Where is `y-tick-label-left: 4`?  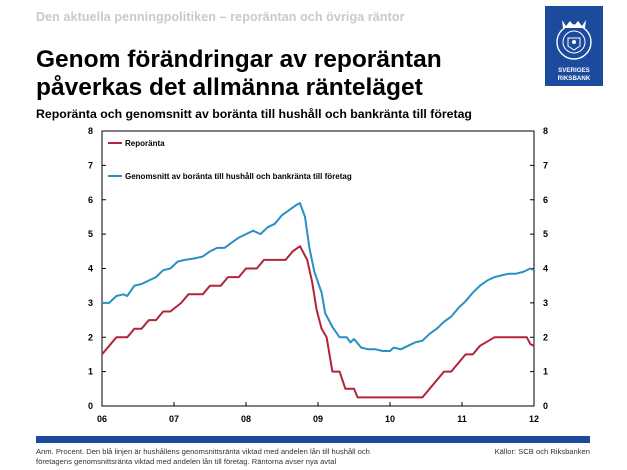
y-tick-label-left: 4 is located at coordinates (90, 269).